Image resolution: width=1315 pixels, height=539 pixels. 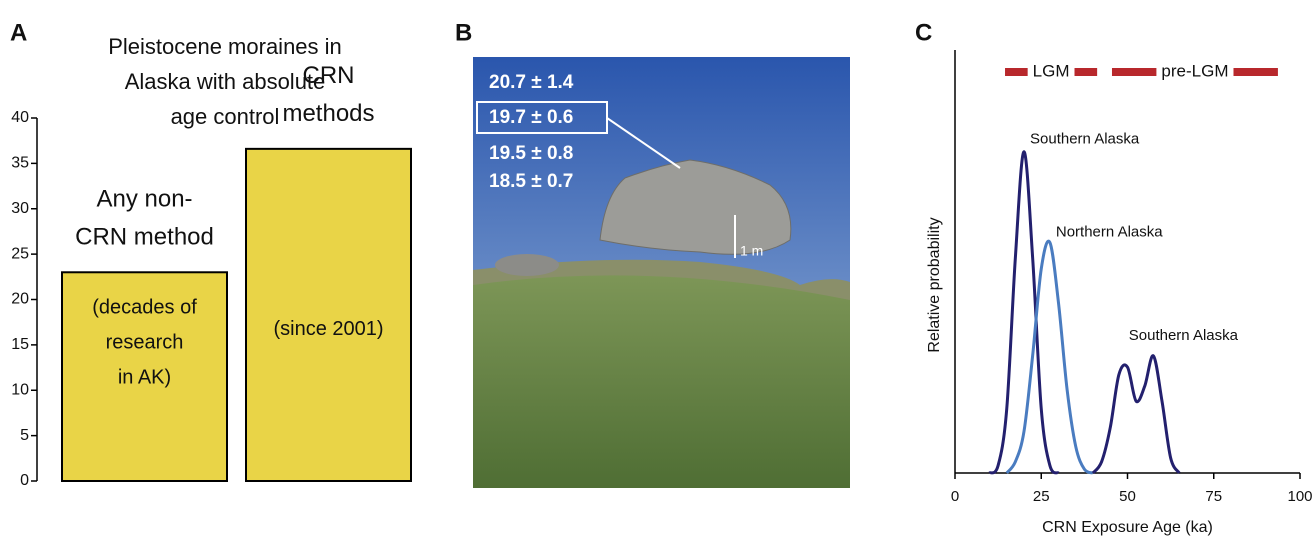 What do you see at coordinates (328, 113) in the screenshot?
I see `bar-category: methods` at bounding box center [328, 113].